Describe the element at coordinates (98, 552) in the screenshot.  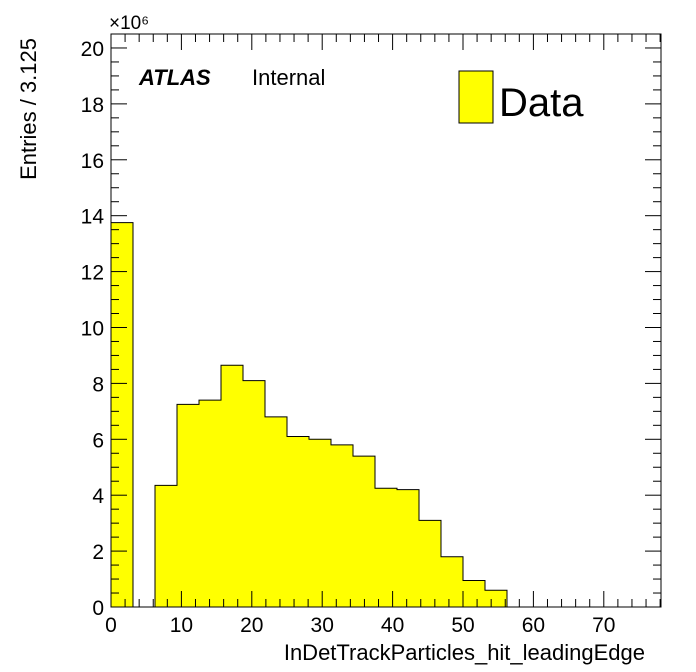
I see `y-tick-label: 2` at that location.